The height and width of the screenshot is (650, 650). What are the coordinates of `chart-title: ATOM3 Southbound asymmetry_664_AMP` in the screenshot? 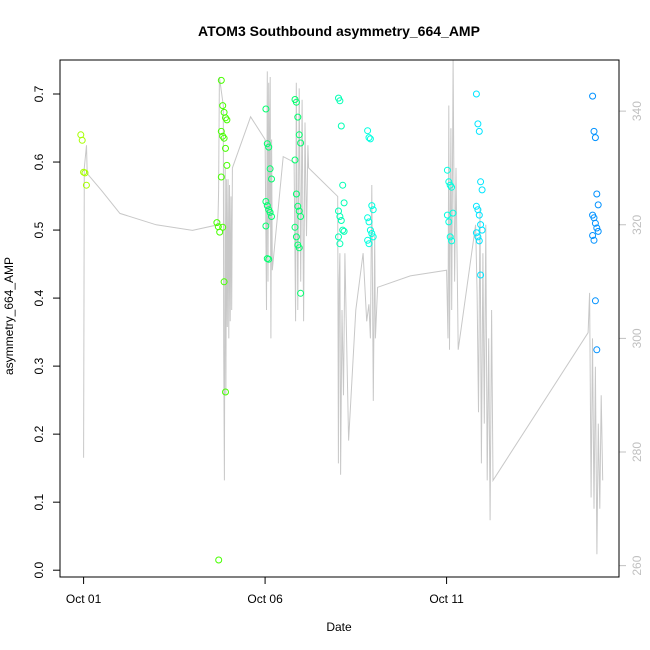 It's located at (339, 31).